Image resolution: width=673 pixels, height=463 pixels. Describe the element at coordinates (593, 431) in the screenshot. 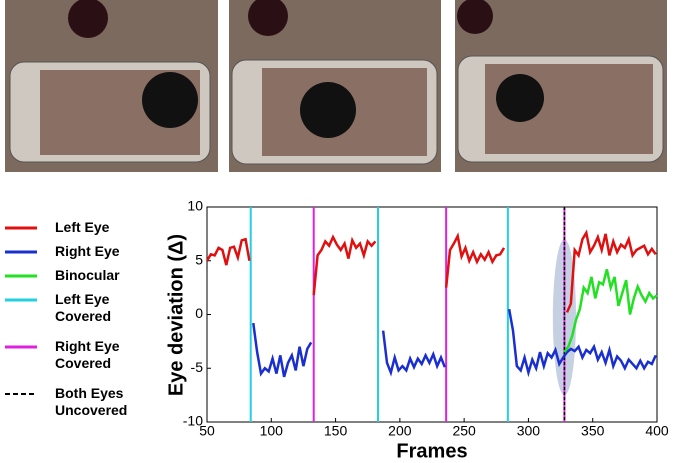

I see `x-tick-label: 350` at that location.